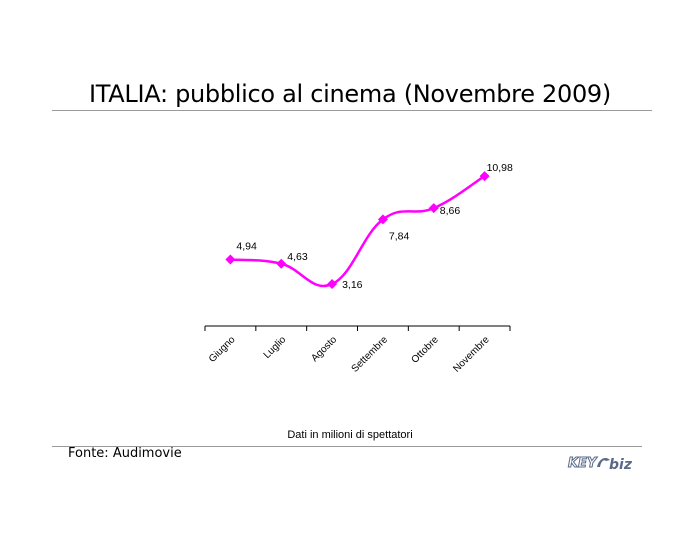 The width and height of the screenshot is (700, 550). I want to click on key4biz-logo-icon: KEY biz, so click(600, 465).